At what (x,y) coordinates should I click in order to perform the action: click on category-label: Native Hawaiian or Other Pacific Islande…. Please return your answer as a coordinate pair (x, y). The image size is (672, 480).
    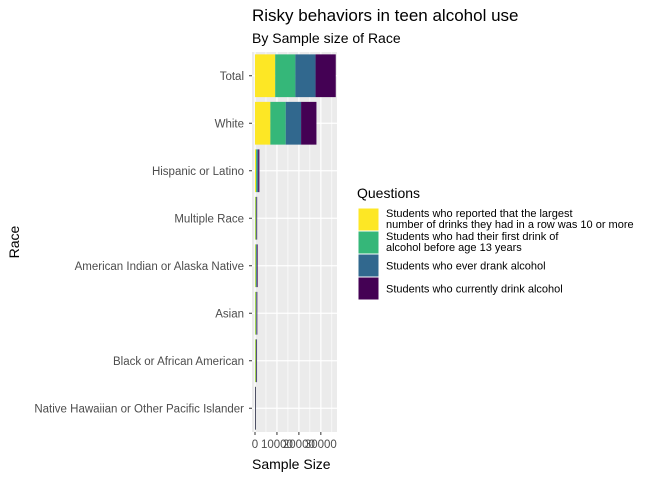
    Looking at the image, I should click on (139, 409).